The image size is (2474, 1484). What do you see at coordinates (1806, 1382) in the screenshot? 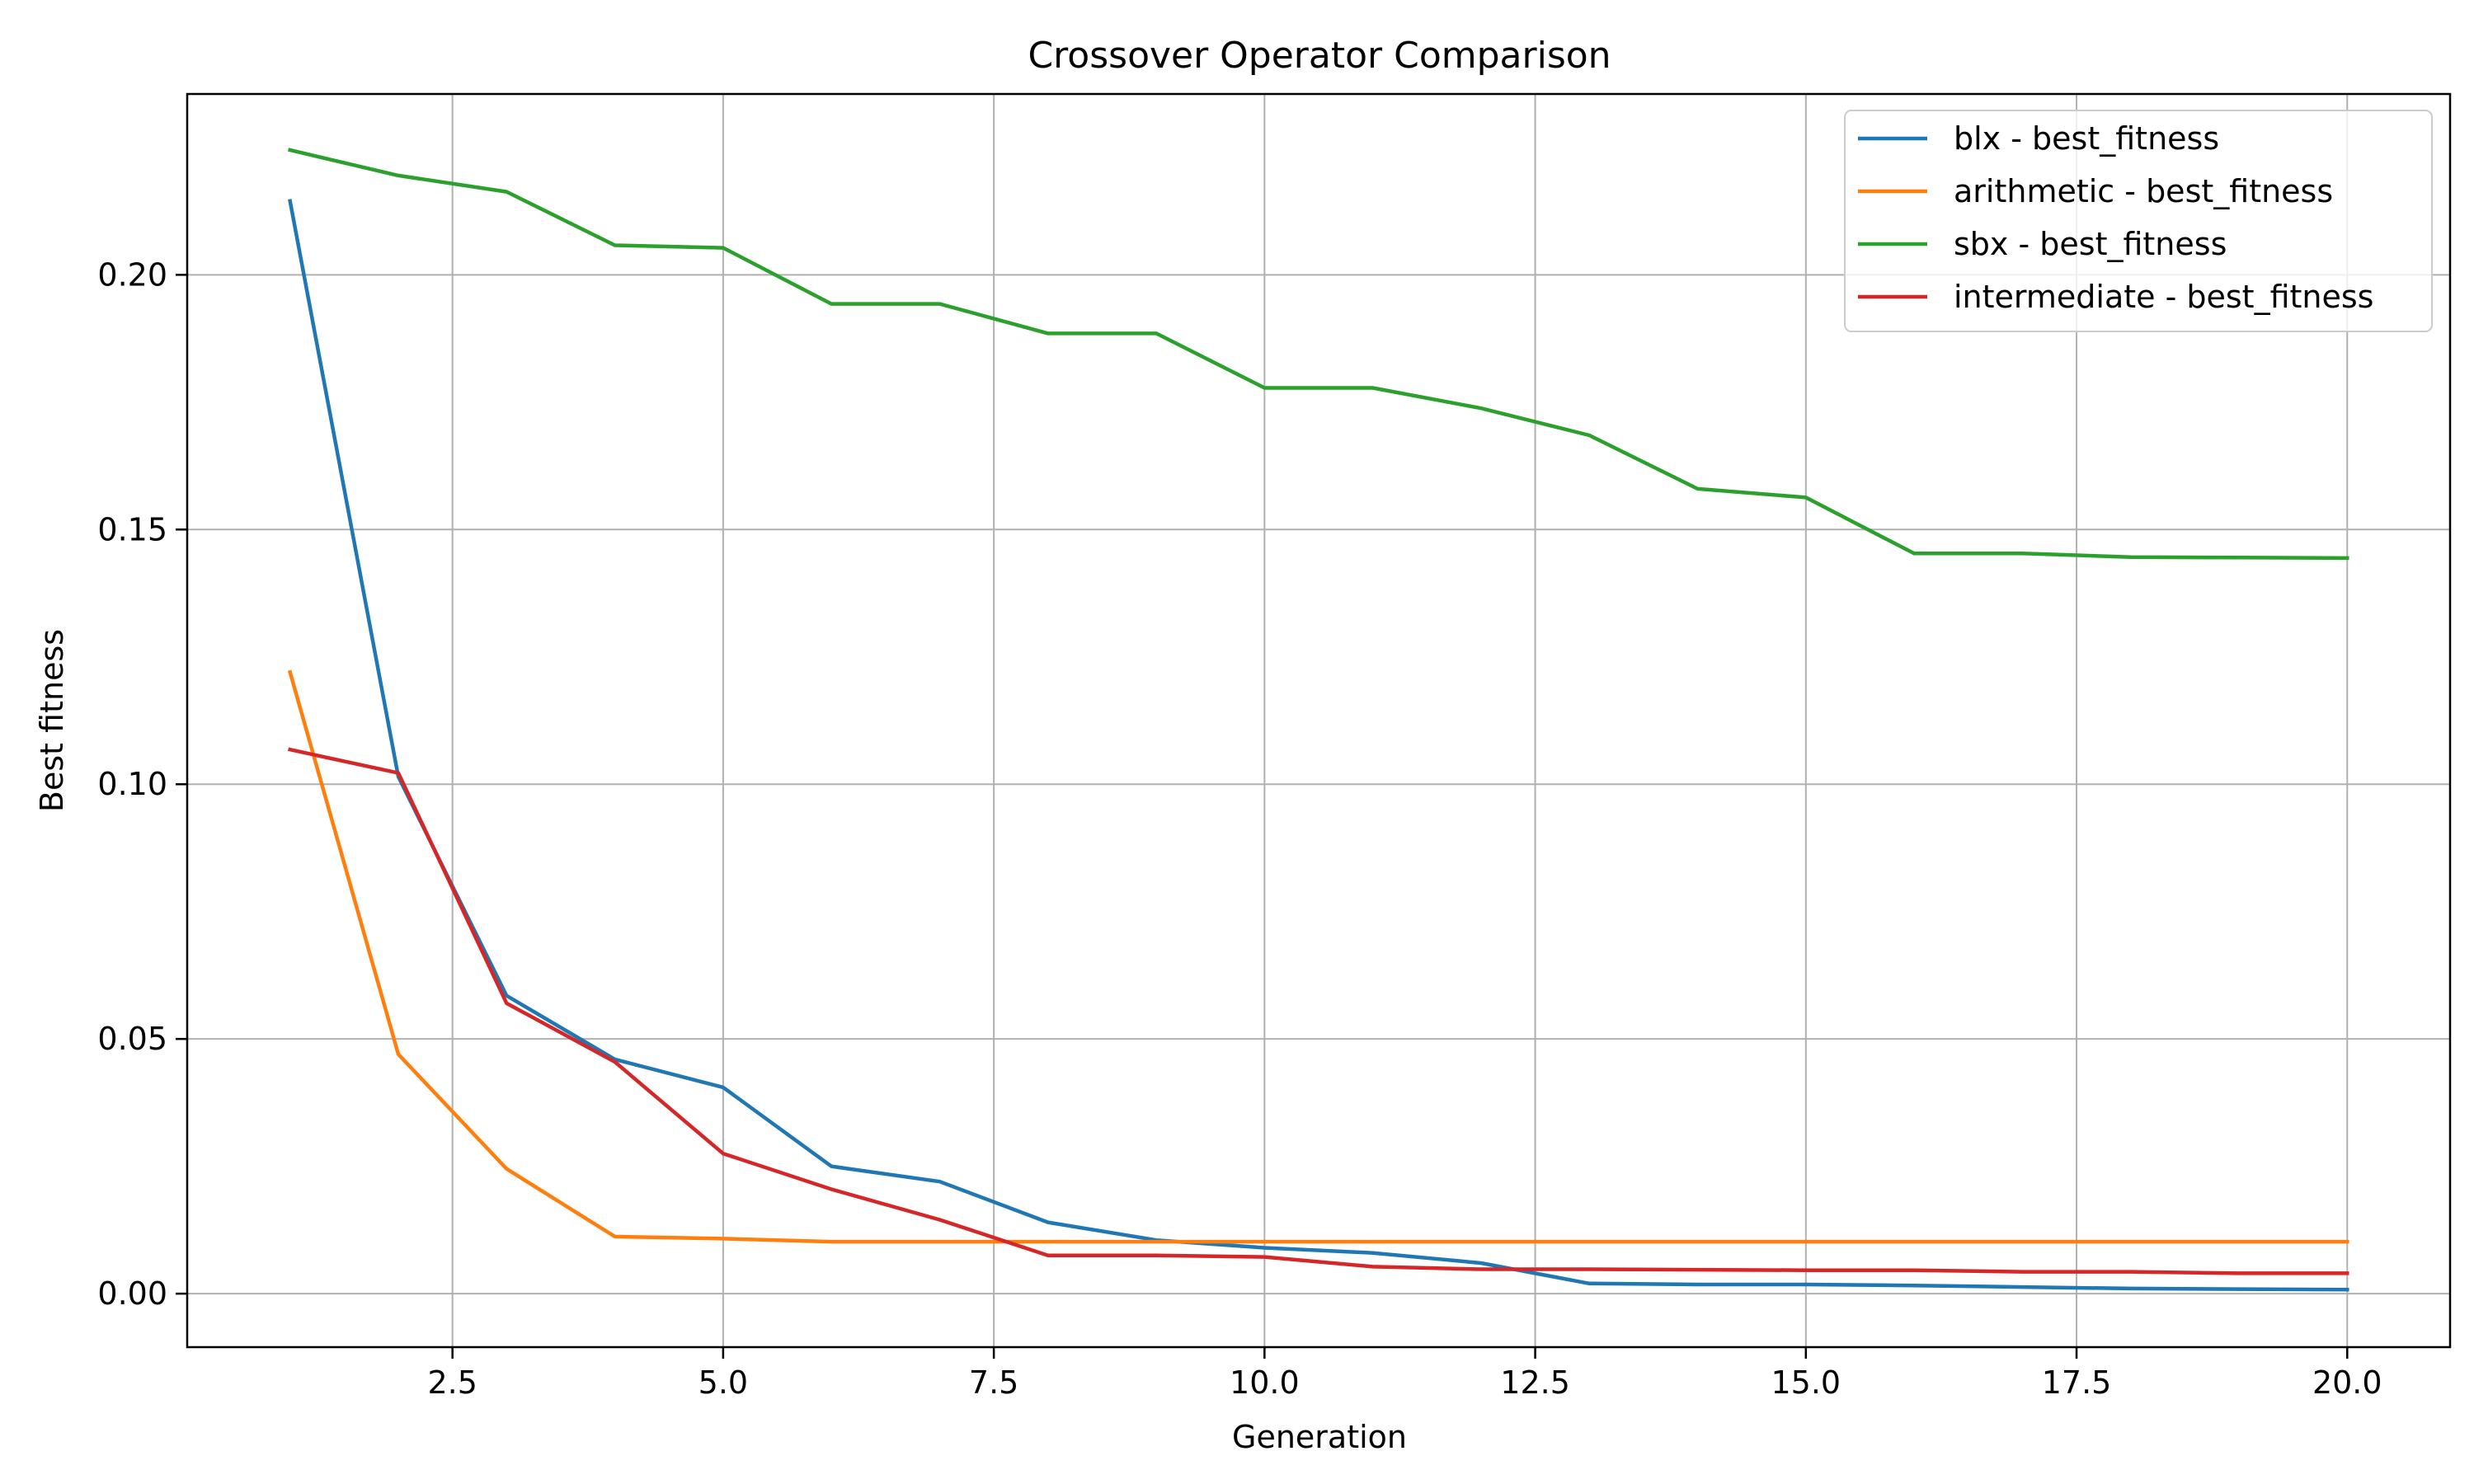
I see `x-tick-label: 15.0` at bounding box center [1806, 1382].